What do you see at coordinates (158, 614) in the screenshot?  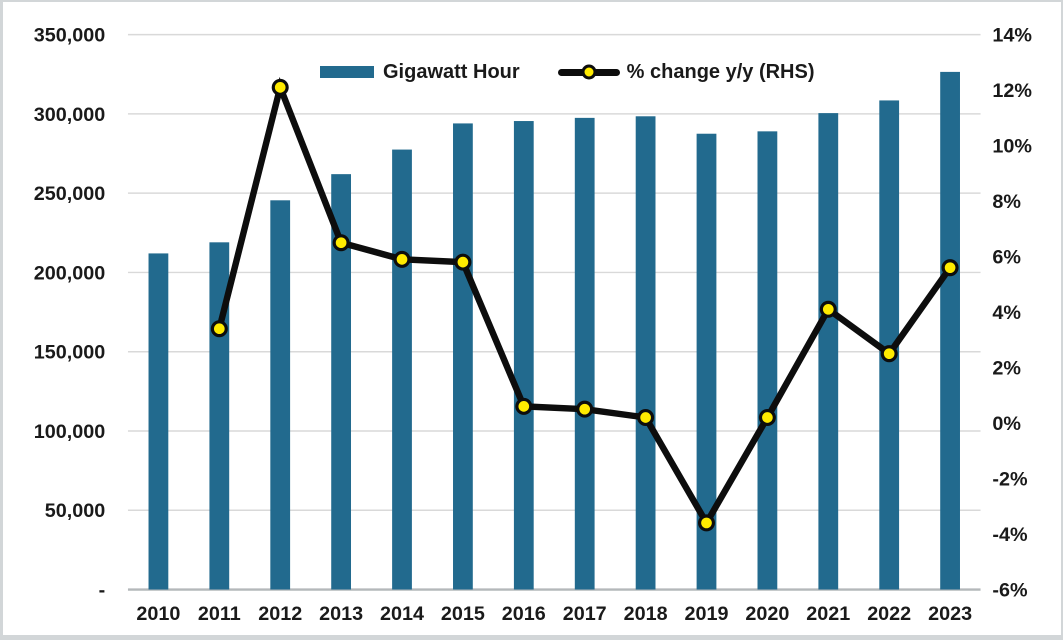 I see `x-axis-tick-label: 2010` at bounding box center [158, 614].